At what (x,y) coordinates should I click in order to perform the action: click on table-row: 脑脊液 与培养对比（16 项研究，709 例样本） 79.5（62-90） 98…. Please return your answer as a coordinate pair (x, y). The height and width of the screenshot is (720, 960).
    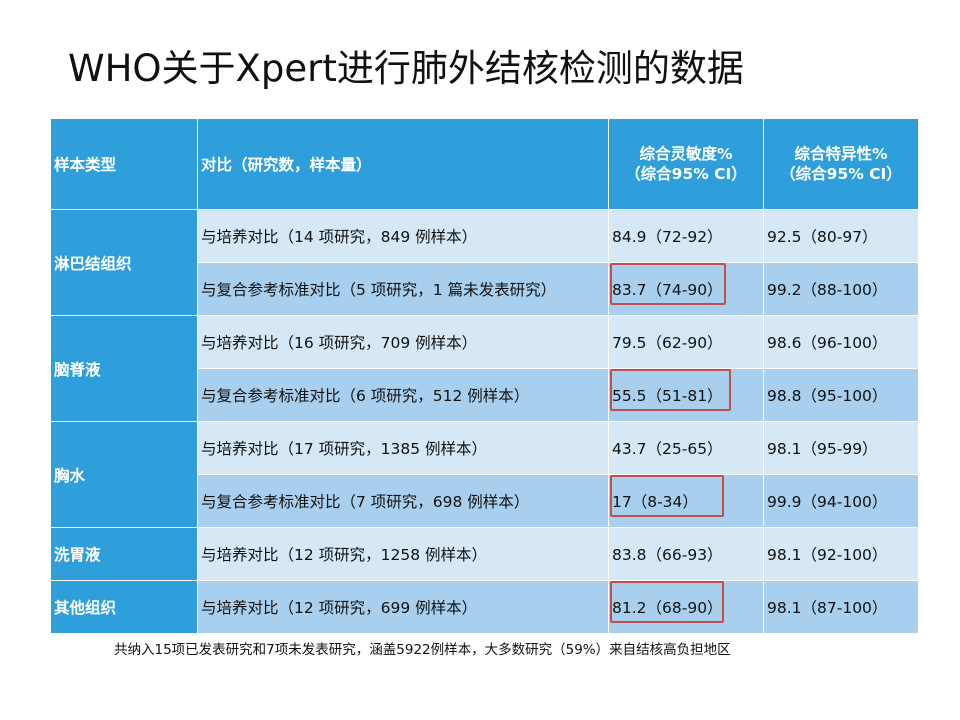
    Looking at the image, I should click on (484, 368).